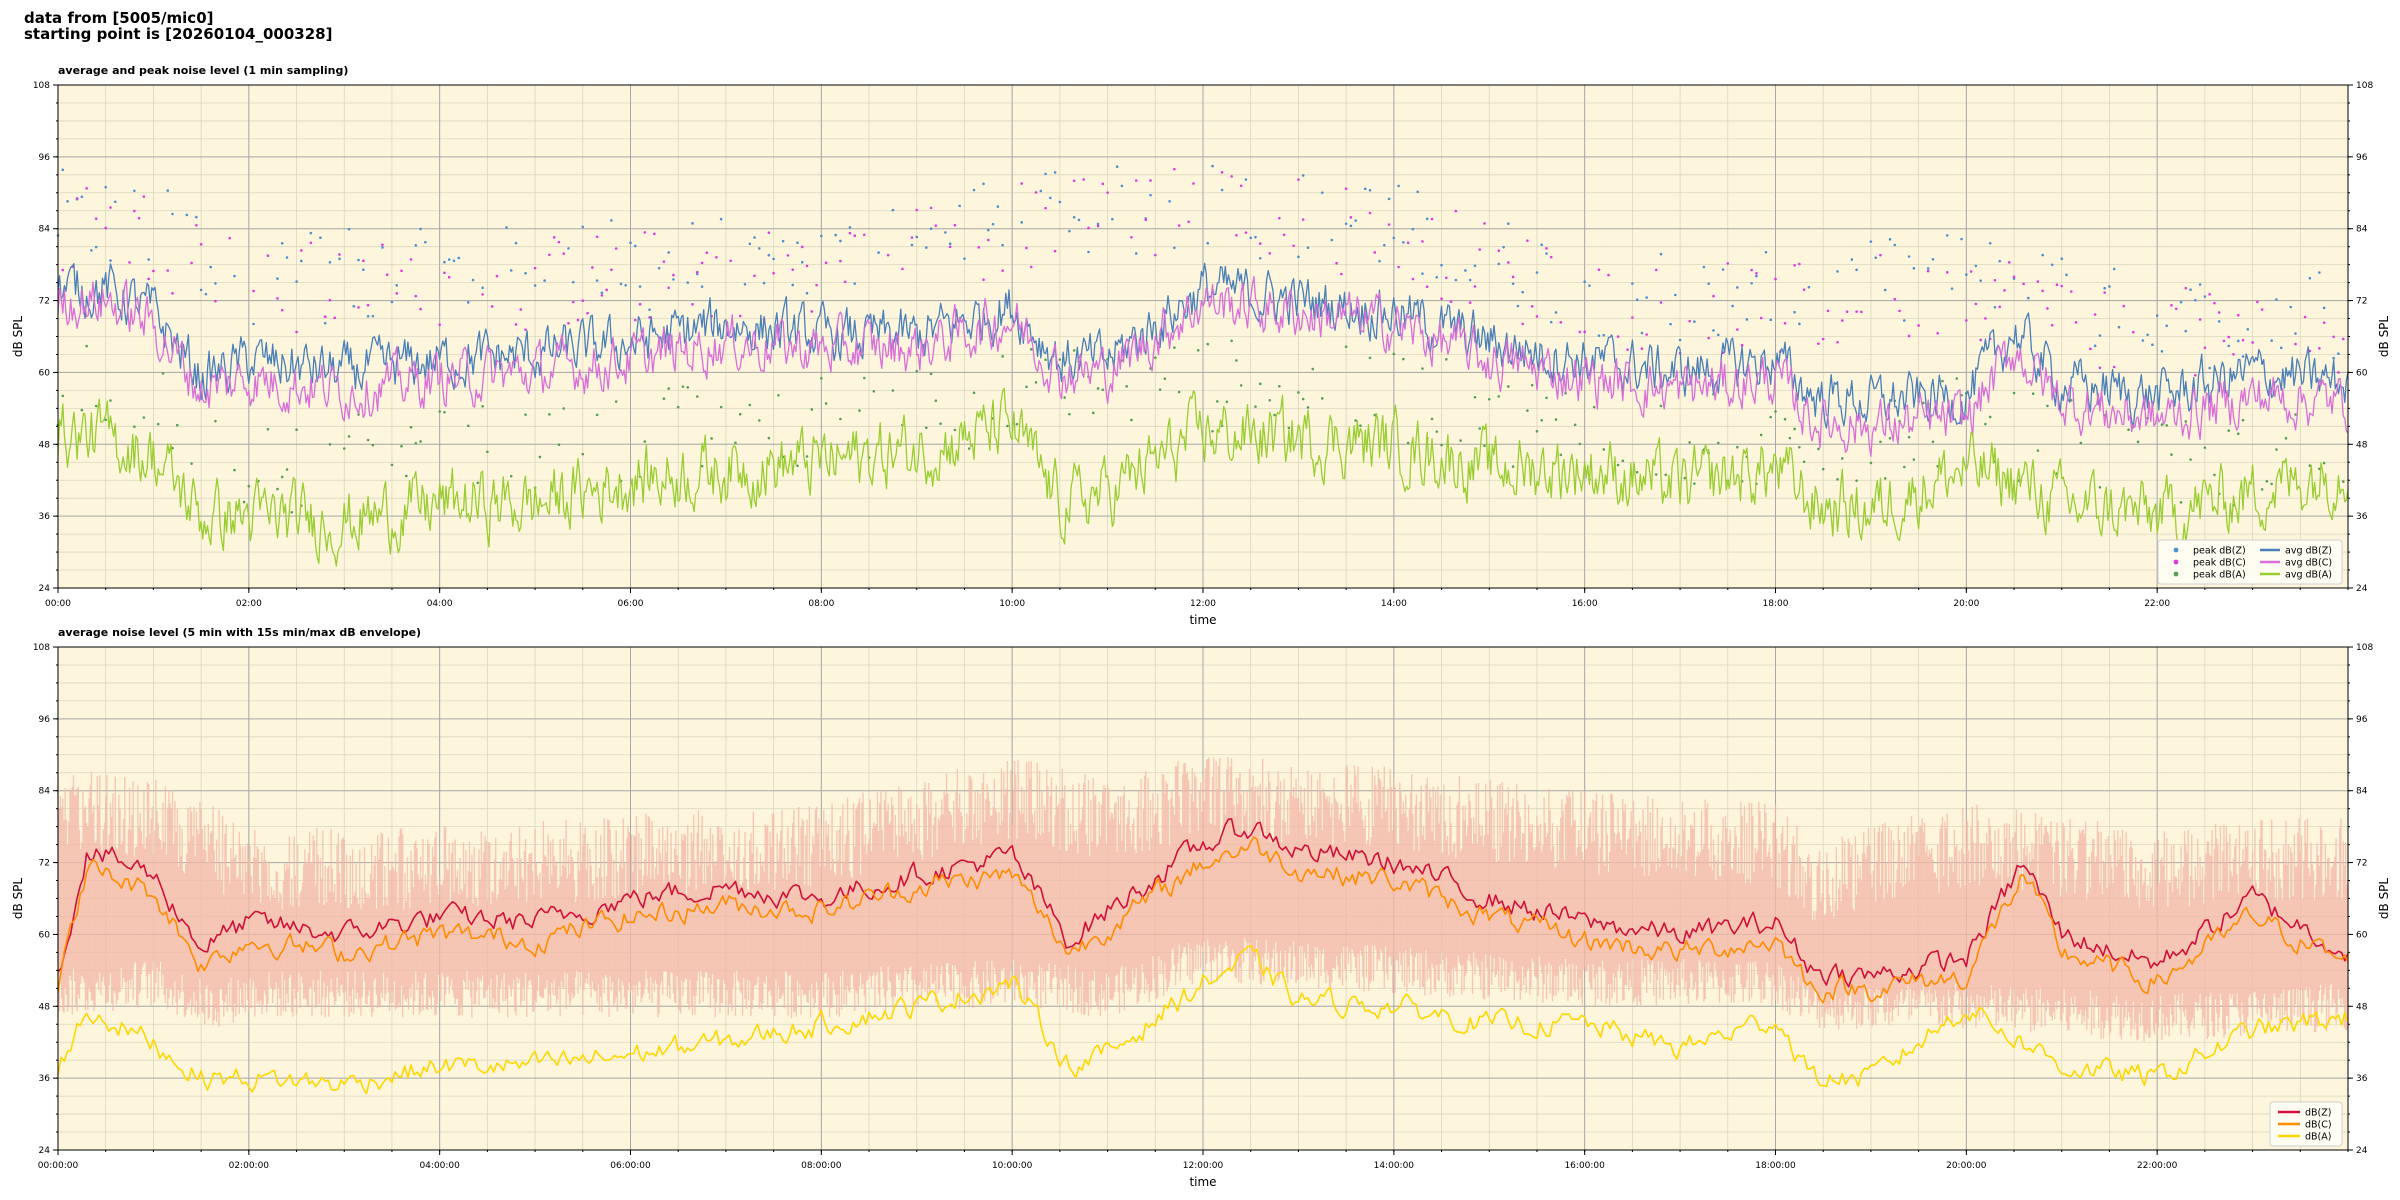 The image size is (2400, 1200). I want to click on y-tick-label-left: 24, so click(45, 1151).